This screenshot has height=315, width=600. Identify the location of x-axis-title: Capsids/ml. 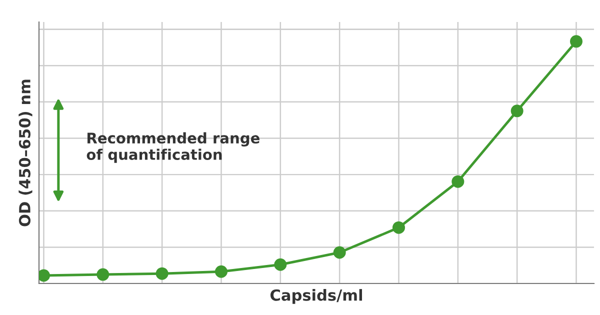
(316, 296).